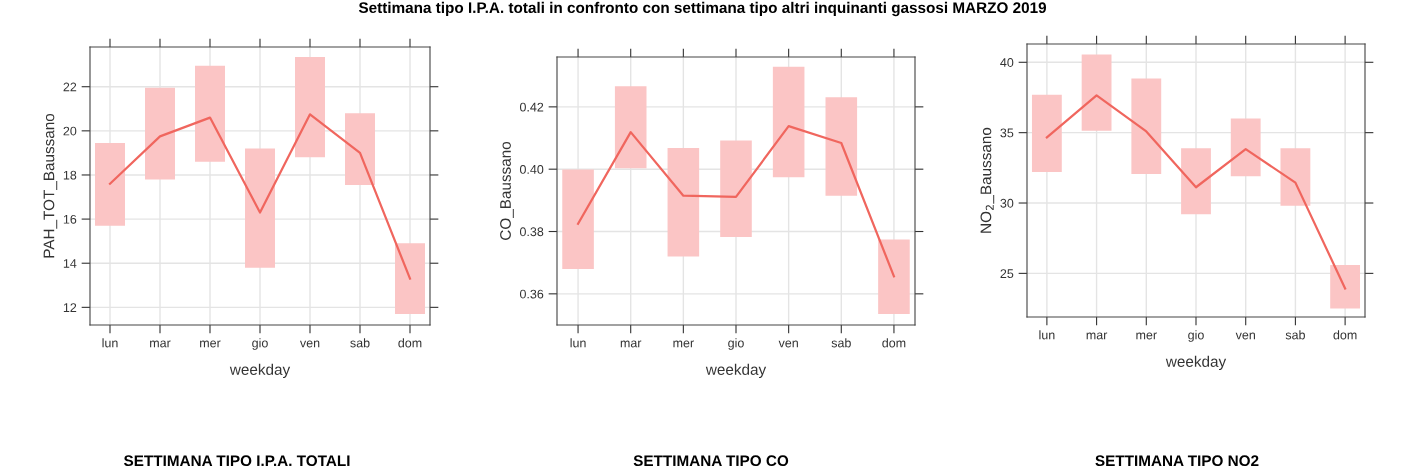 This screenshot has height=472, width=1405. I want to click on y-tick-label: 30, so click(1007, 203).